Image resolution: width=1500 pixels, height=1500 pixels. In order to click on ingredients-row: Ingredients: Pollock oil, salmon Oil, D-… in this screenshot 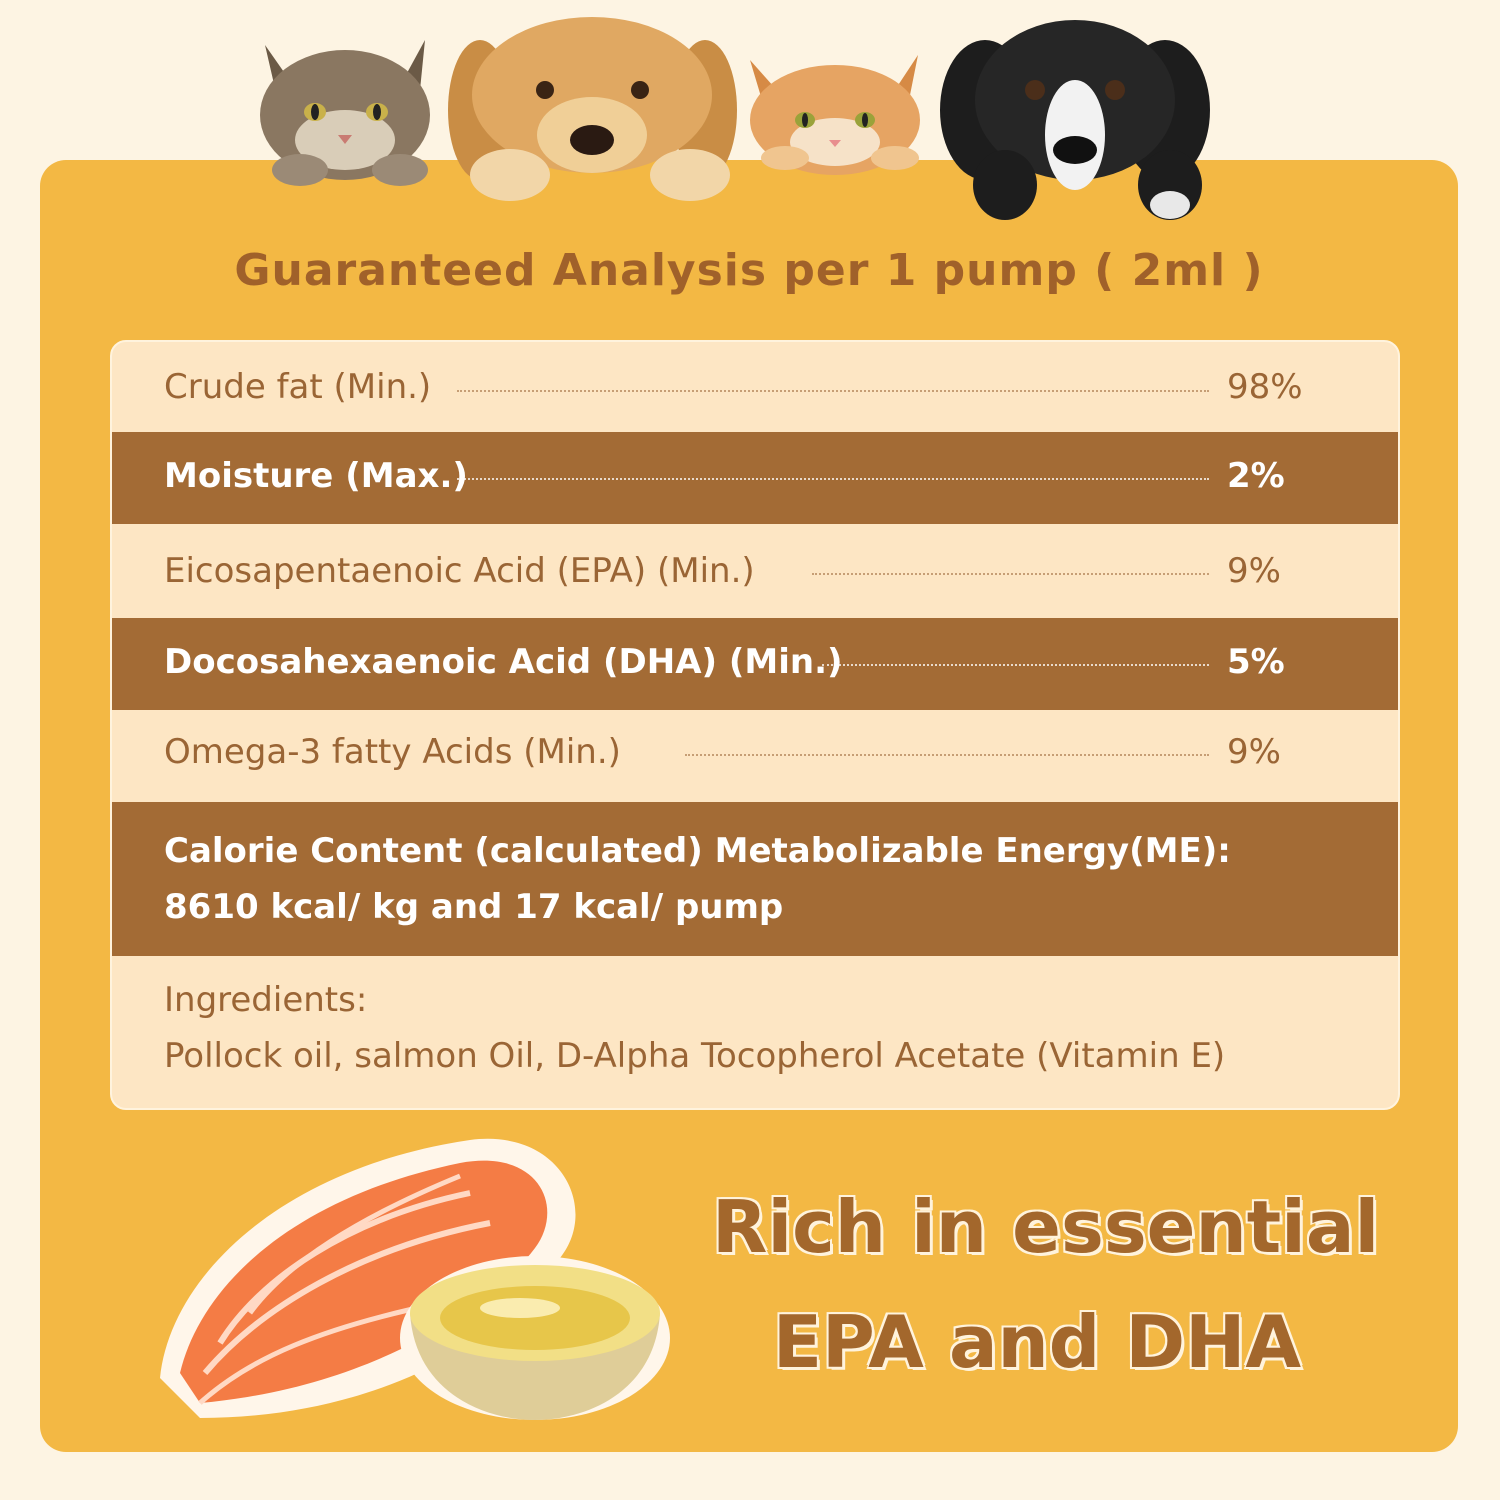, I will do `click(755, 1032)`.